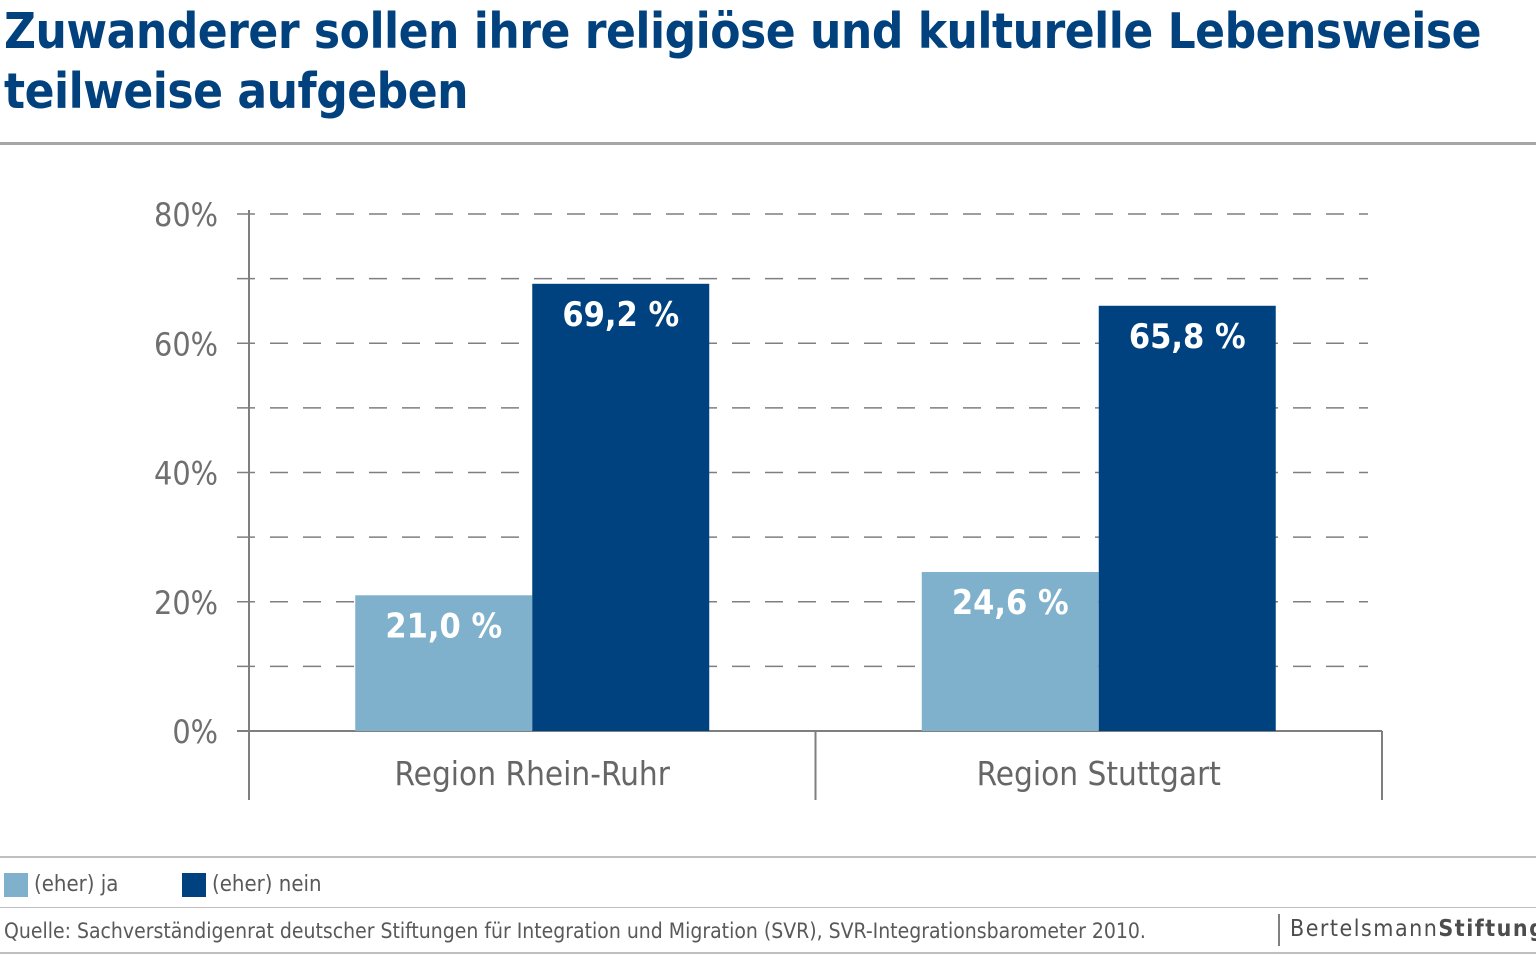 The image size is (1536, 955). What do you see at coordinates (768, 907) in the screenshot?
I see `source-divider` at bounding box center [768, 907].